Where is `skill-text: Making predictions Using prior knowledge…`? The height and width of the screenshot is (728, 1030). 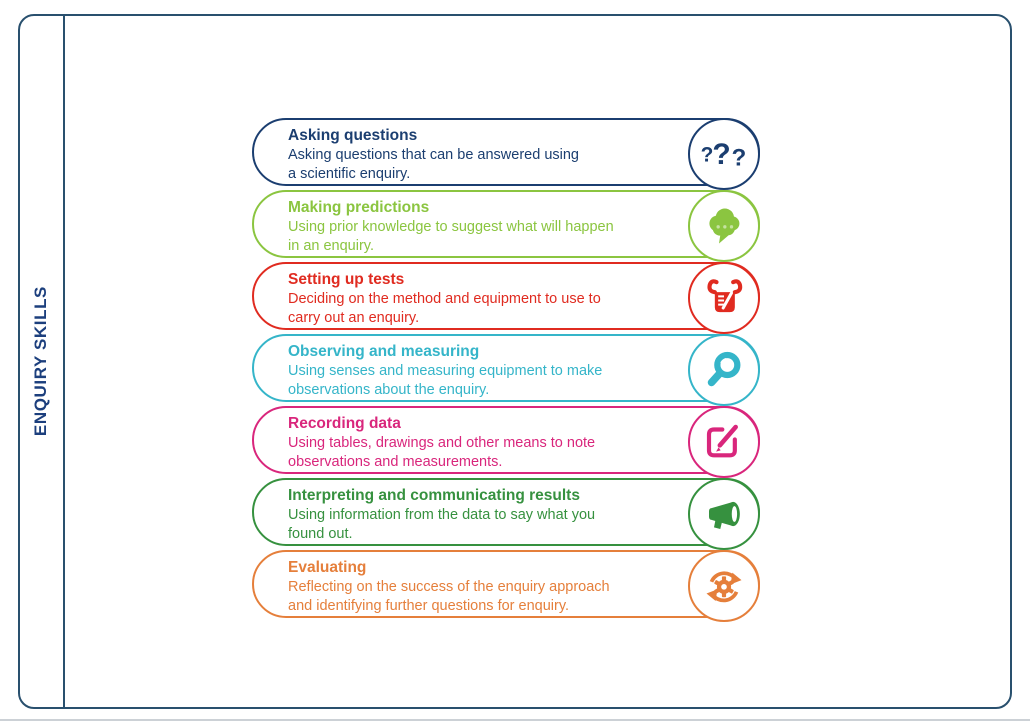
skill-text: Making predictions Using prior knowledge… is located at coordinates (506, 224).